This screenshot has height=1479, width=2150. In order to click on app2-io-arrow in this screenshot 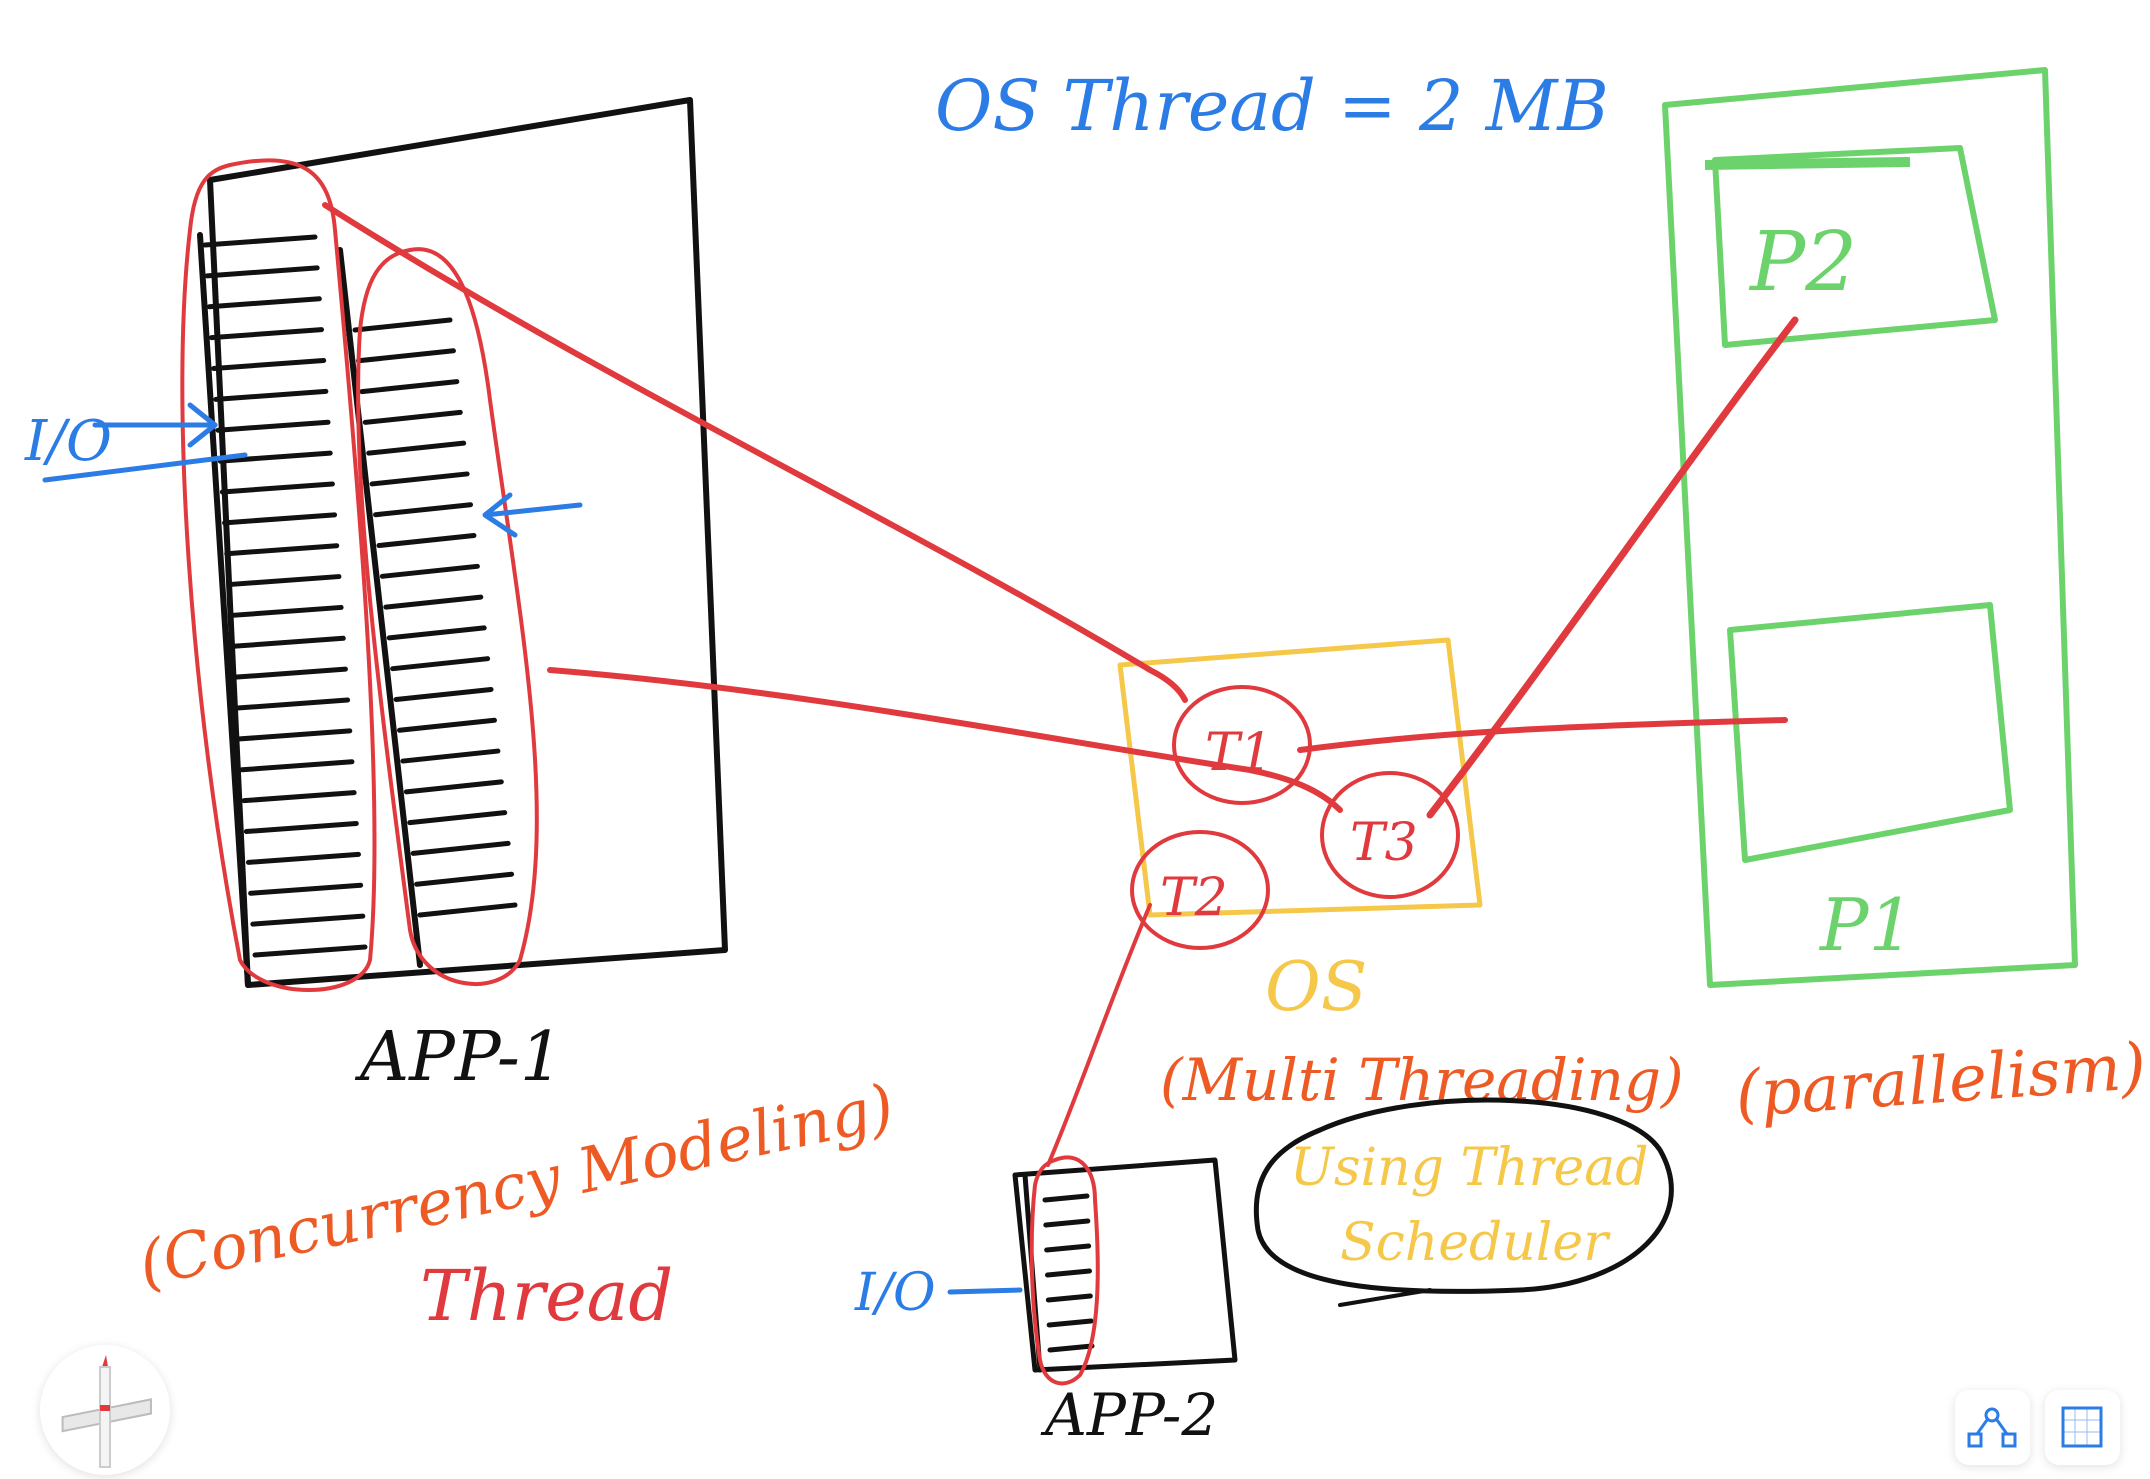, I will do `click(985, 1291)`.